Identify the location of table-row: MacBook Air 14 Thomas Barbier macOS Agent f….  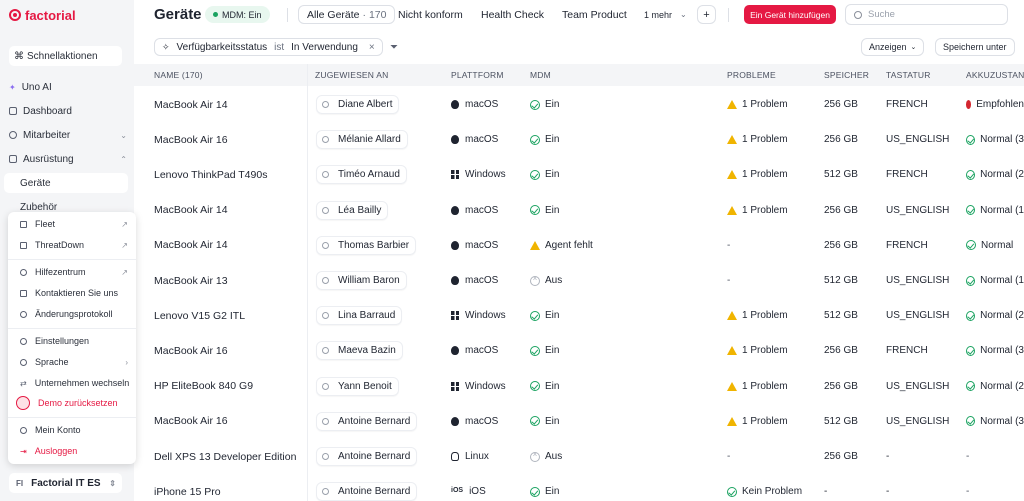
(579, 245).